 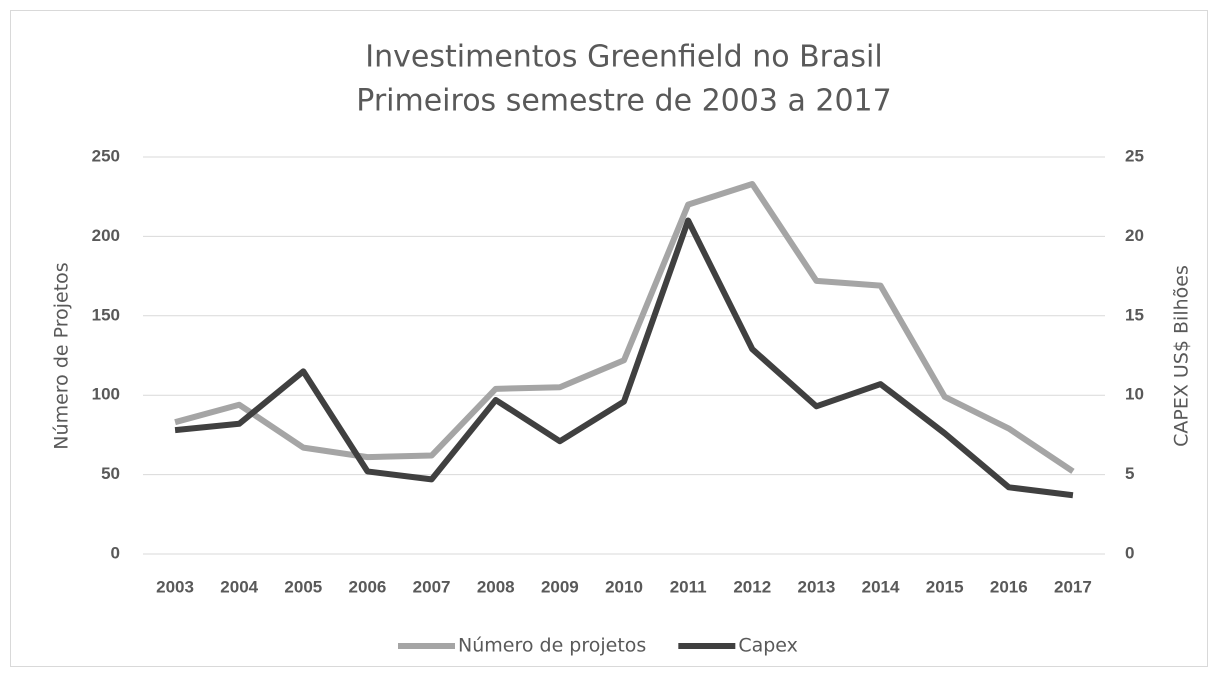 What do you see at coordinates (688, 586) in the screenshot?
I see `x-tick-label: 2011` at bounding box center [688, 586].